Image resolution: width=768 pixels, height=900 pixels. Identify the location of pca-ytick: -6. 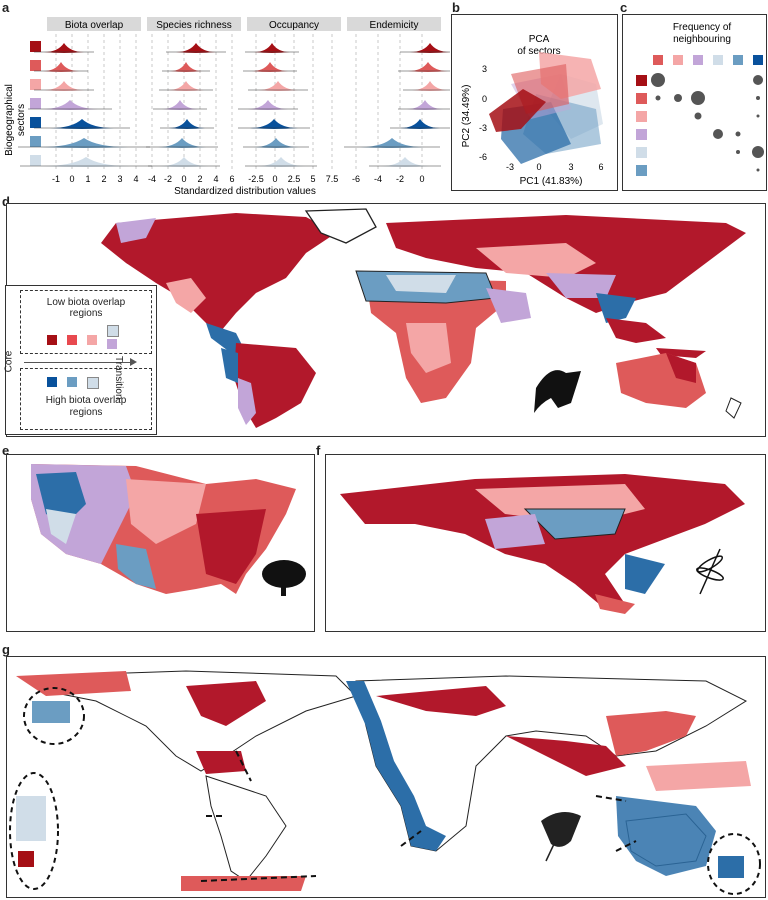
(483, 157).